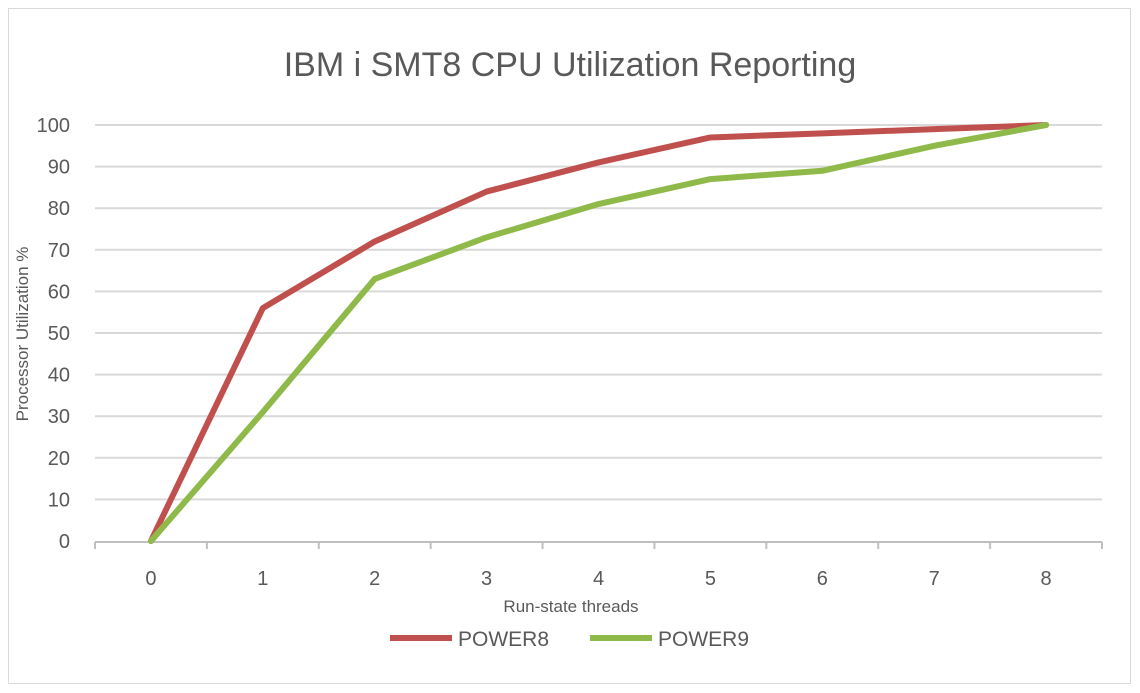 This screenshot has width=1140, height=693. What do you see at coordinates (1045, 579) in the screenshot?
I see `x-tick-label: 8` at bounding box center [1045, 579].